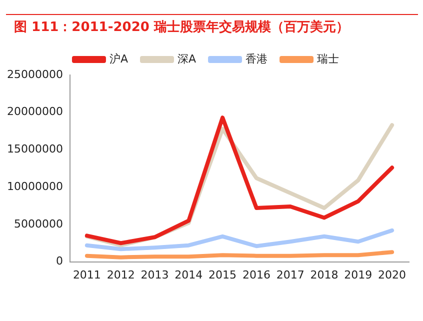 The image size is (423, 321). Describe the element at coordinates (34, 149) in the screenshot. I see `y-tick-label: 15000000` at that location.